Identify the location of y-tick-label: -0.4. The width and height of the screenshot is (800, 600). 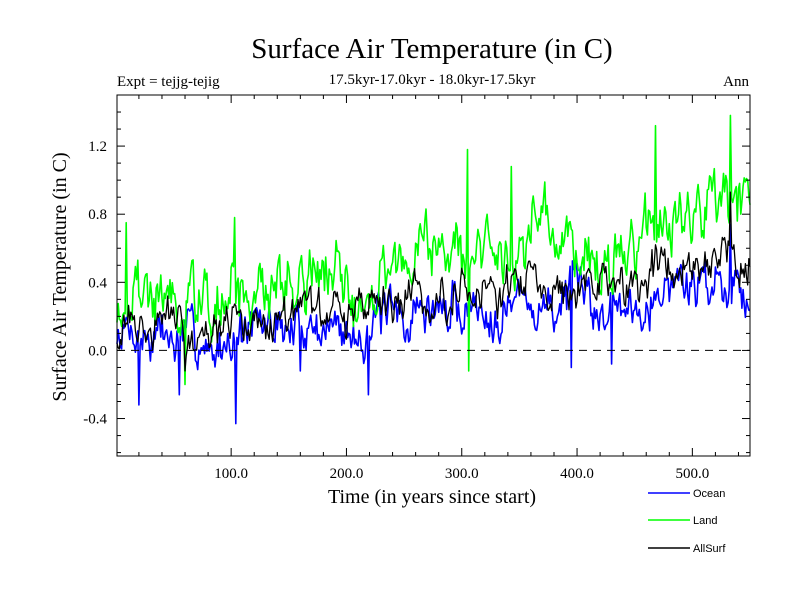
(95, 420).